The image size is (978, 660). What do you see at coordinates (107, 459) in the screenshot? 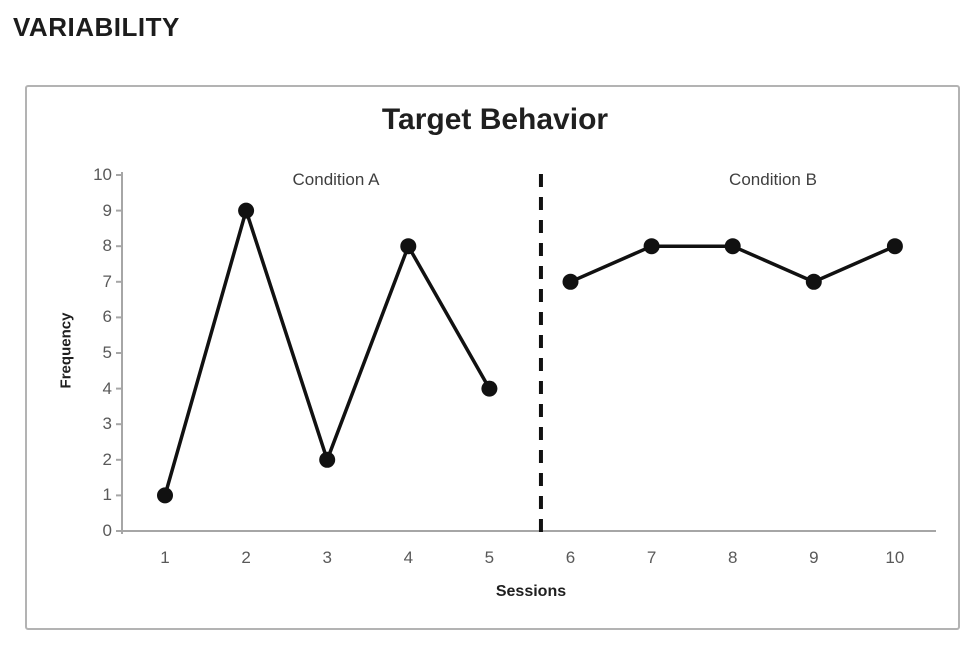
I see `y-tick-label: 2` at bounding box center [107, 459].